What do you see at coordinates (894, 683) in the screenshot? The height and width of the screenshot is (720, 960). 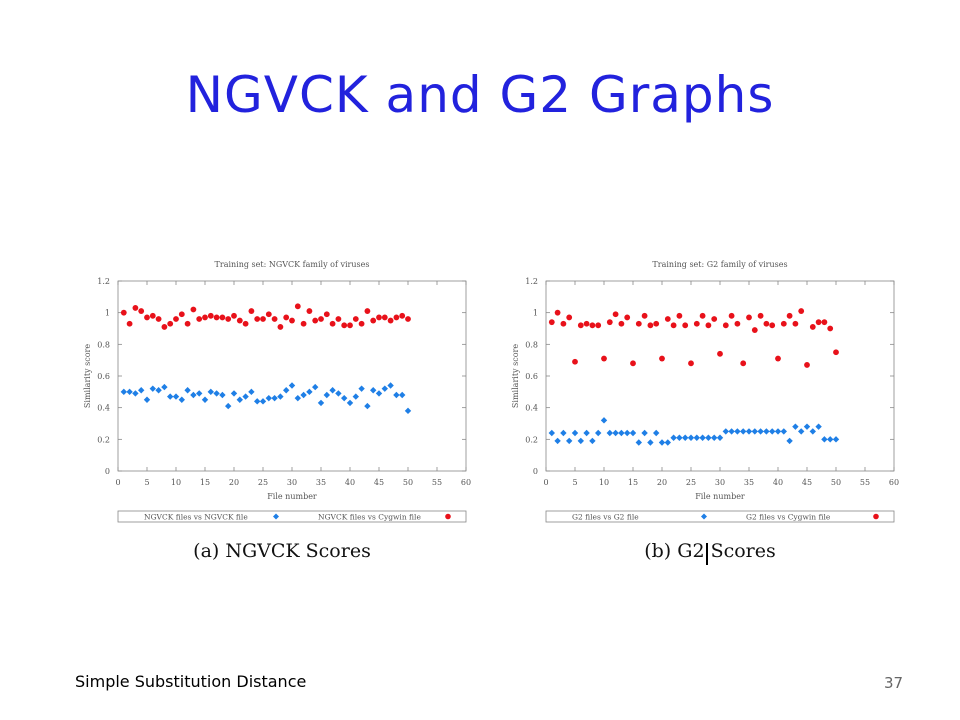 I see `page-number: 37` at bounding box center [894, 683].